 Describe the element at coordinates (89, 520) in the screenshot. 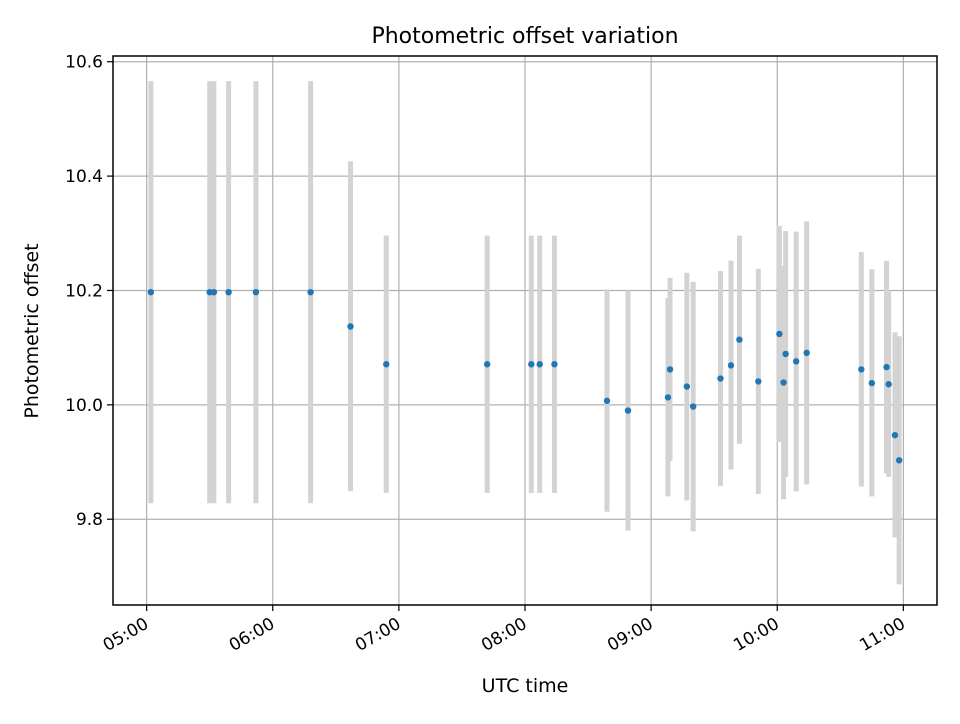

I see `y-tick-label: 9.8` at that location.